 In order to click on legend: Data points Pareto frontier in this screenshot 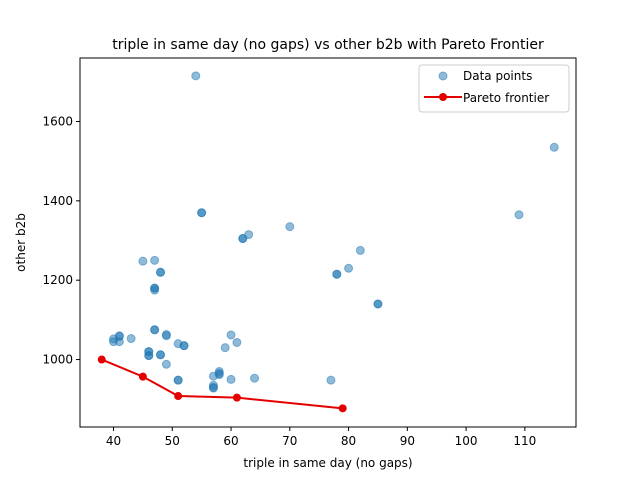, I will do `click(494, 88)`.